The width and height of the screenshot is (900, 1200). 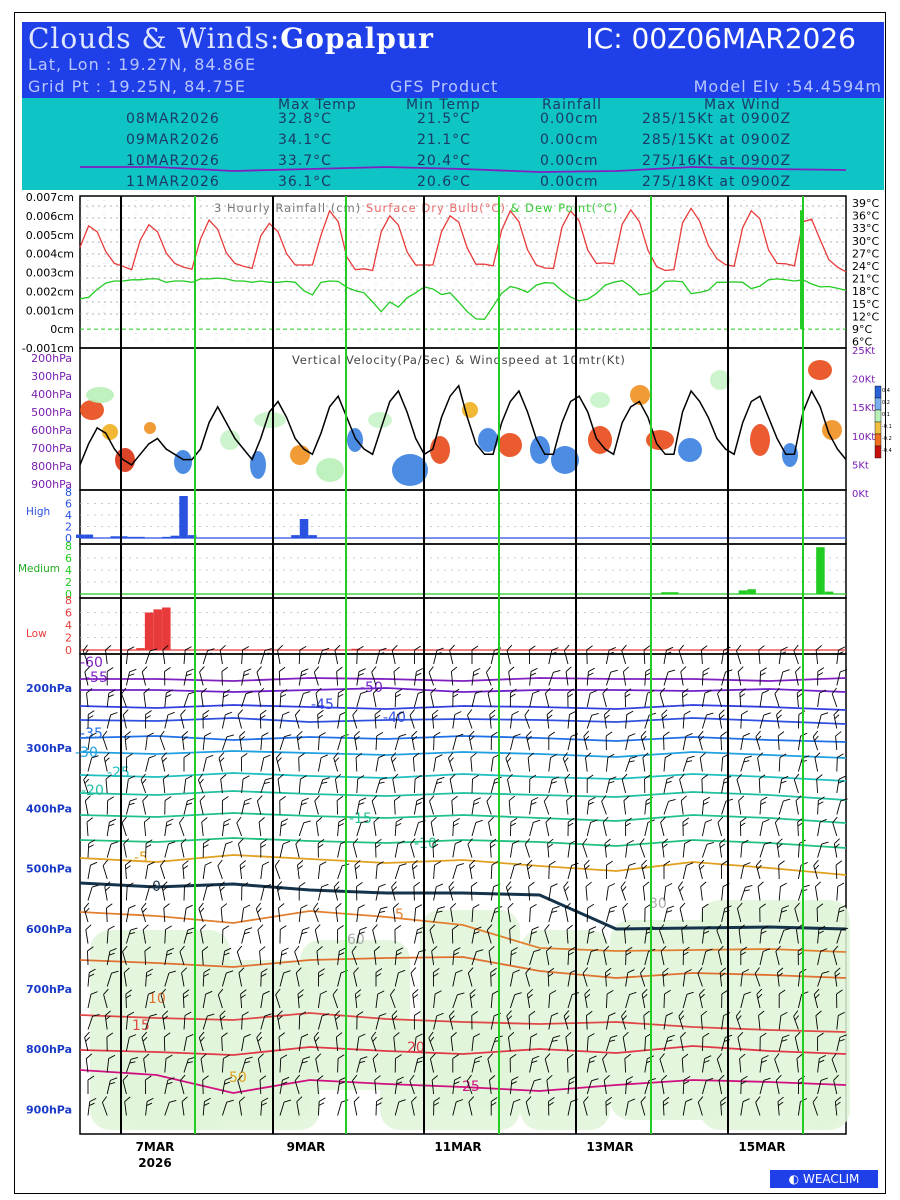 What do you see at coordinates (330, 470) in the screenshot?
I see `velocity-cell` at bounding box center [330, 470].